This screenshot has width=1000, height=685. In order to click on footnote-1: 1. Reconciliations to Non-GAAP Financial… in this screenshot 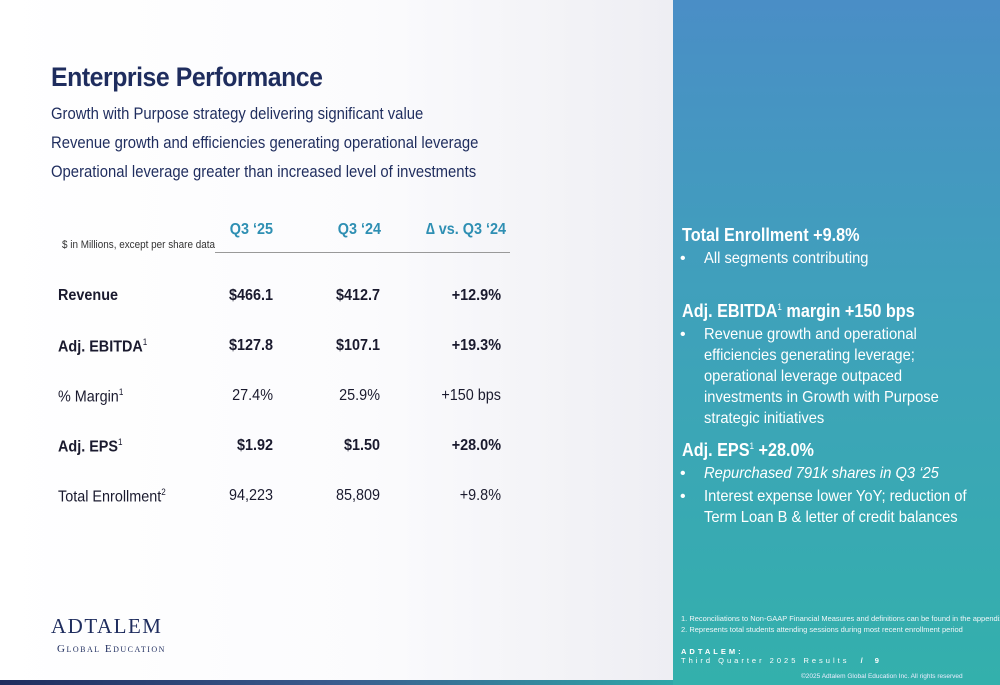, I will do `click(840, 618)`.